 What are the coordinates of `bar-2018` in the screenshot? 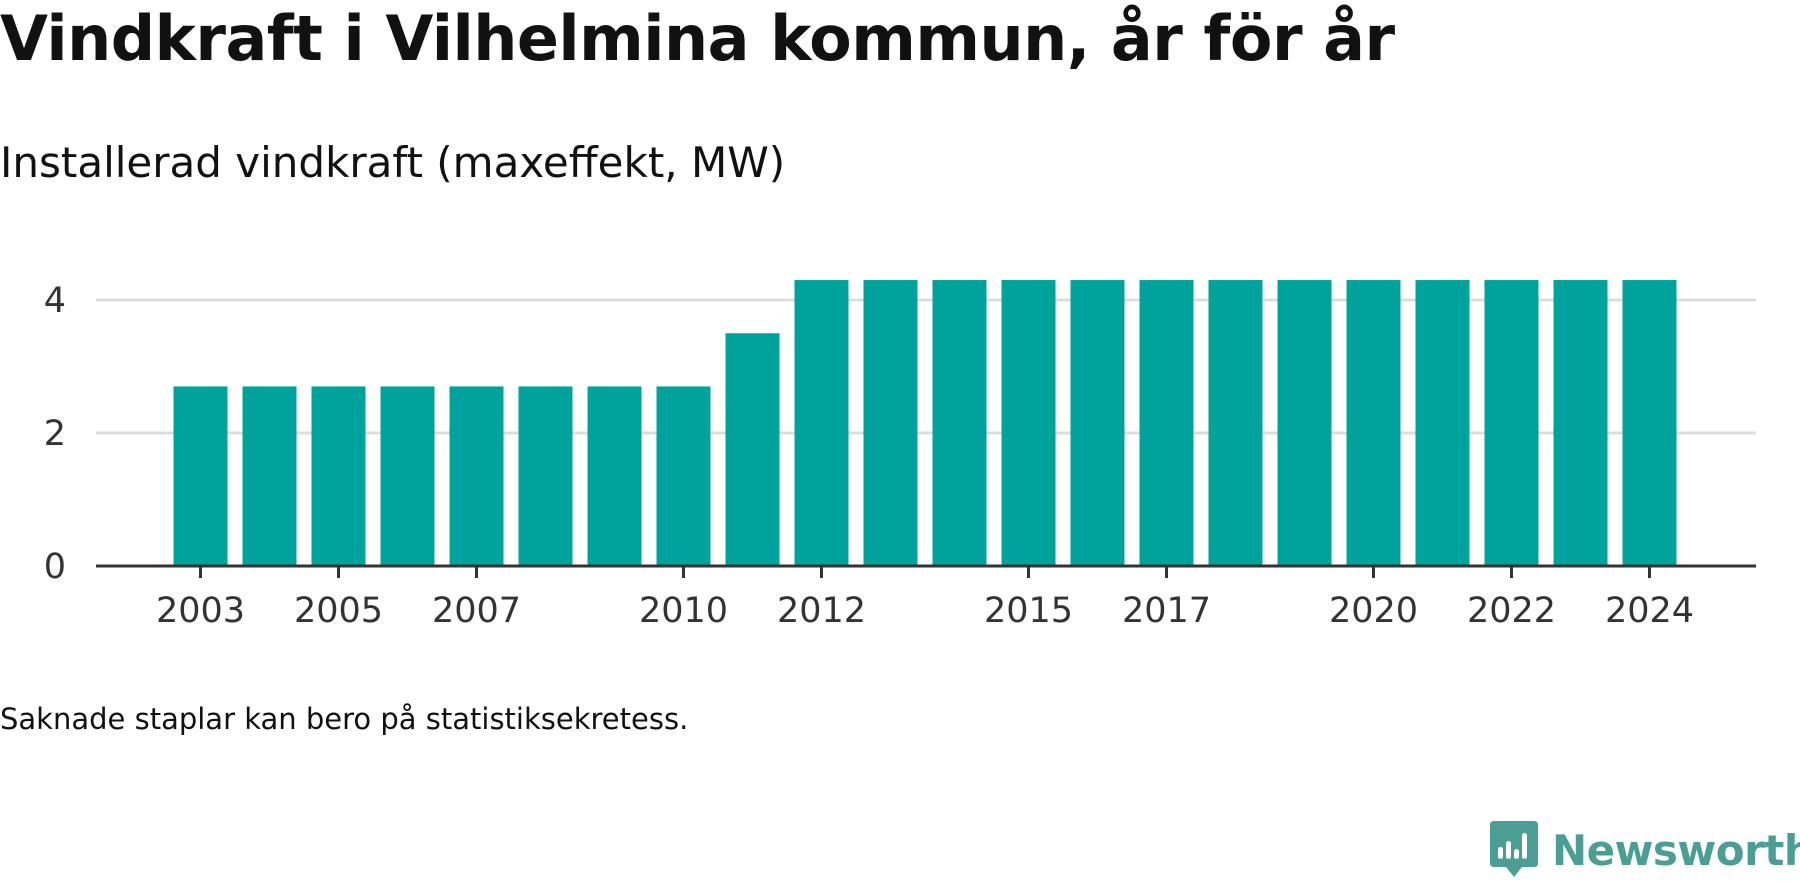 It's located at (1235, 423).